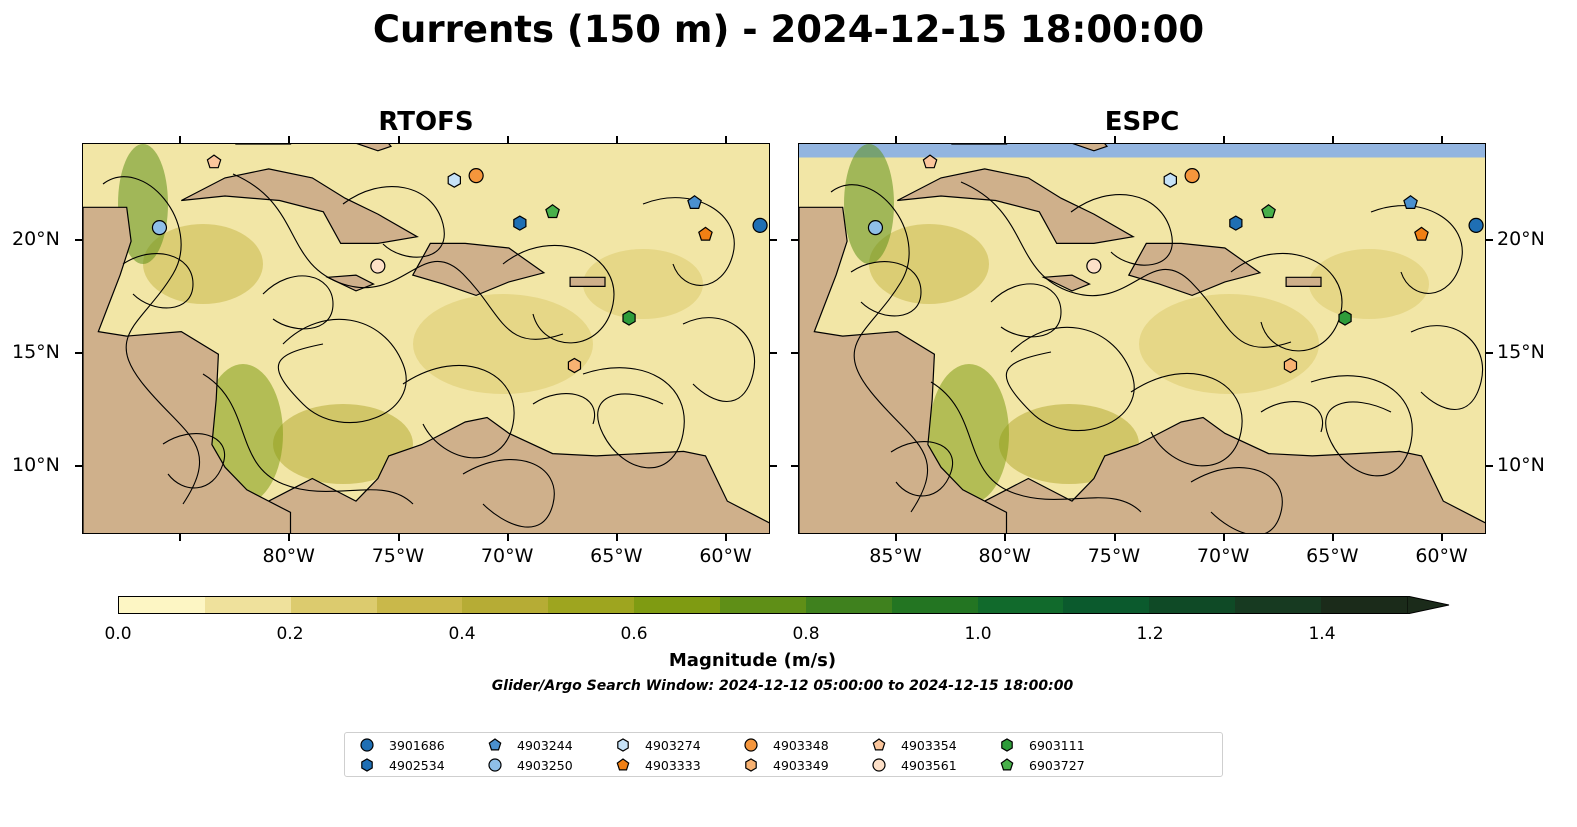 This screenshot has width=1577, height=827. Describe the element at coordinates (1066, 283) in the screenshot. I see `jamaica-land` at that location.